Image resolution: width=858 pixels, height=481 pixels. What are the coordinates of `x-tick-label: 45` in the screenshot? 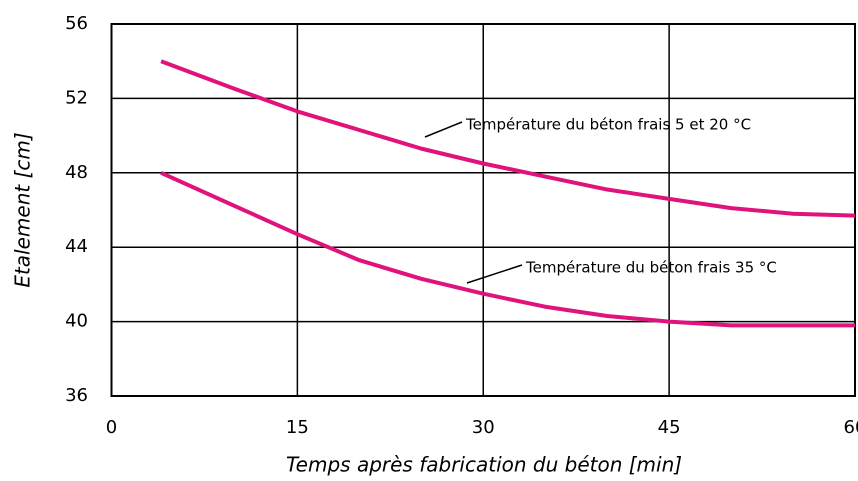 It's located at (669, 427).